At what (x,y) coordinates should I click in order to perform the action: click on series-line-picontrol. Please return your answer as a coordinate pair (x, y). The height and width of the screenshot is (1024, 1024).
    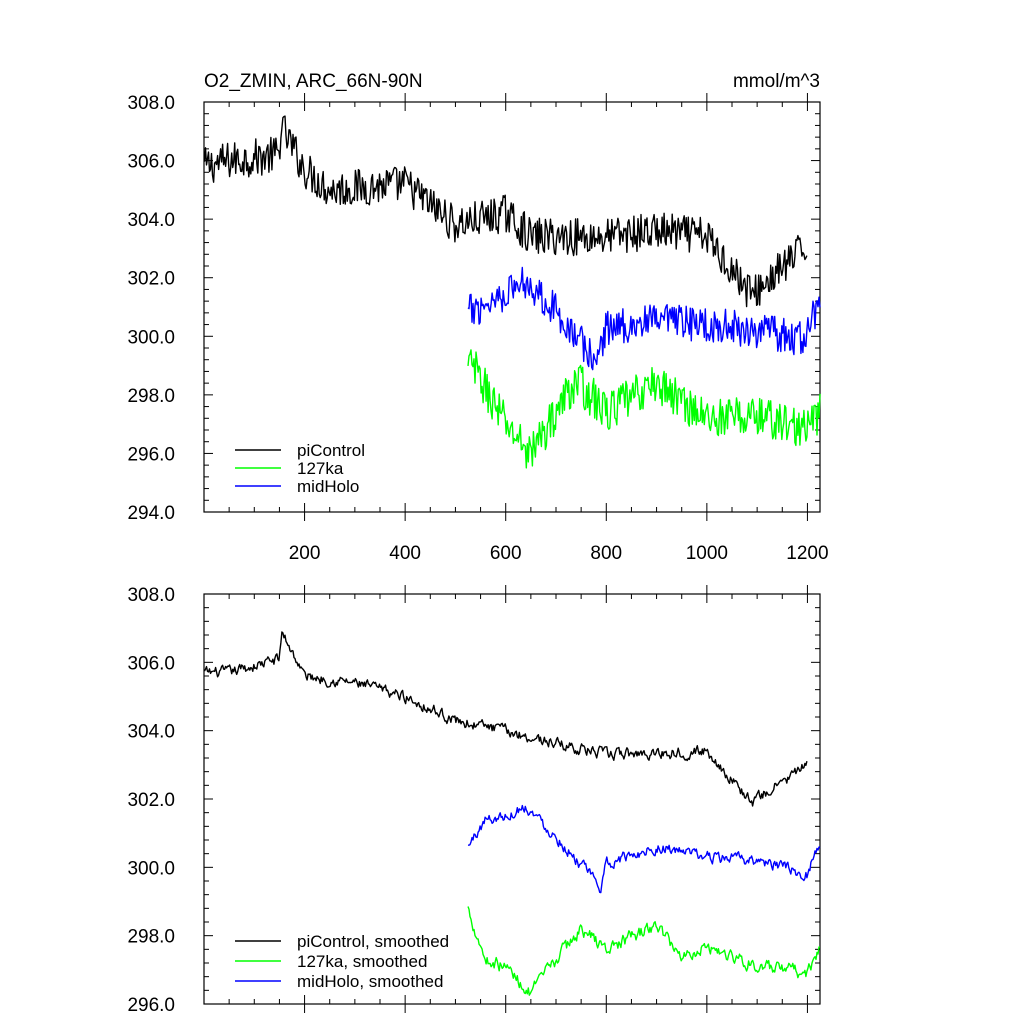
    Looking at the image, I should click on (505, 211).